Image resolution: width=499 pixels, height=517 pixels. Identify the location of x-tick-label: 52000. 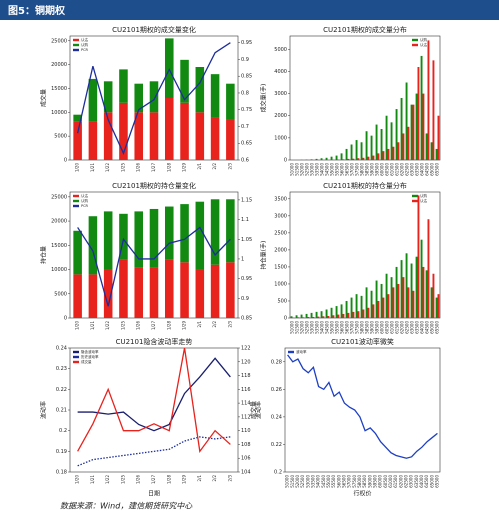
(302, 169).